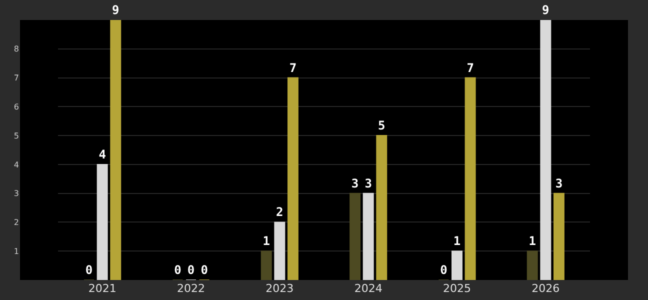 Image resolution: width=648 pixels, height=300 pixels. I want to click on x-tick-label: 2022, so click(191, 288).